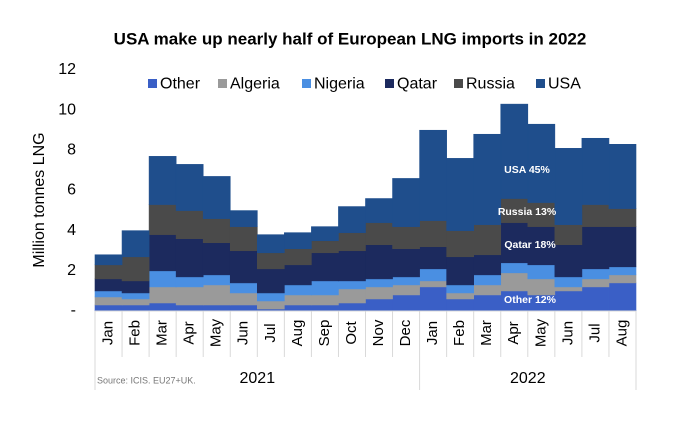 This screenshot has height=432, width=700. I want to click on x-tick-label: Dec, so click(405, 332).